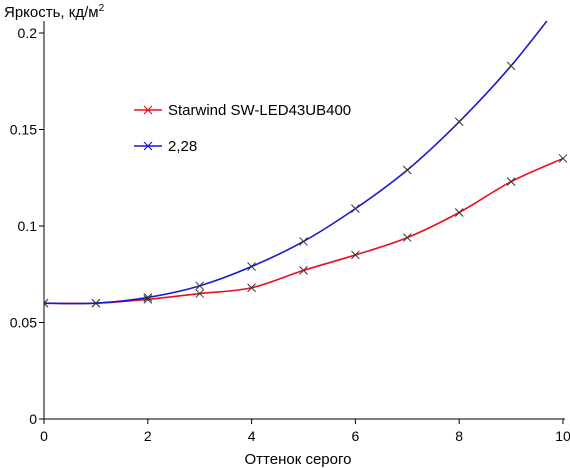  I want to click on x-tick-label: 4, so click(252, 436).